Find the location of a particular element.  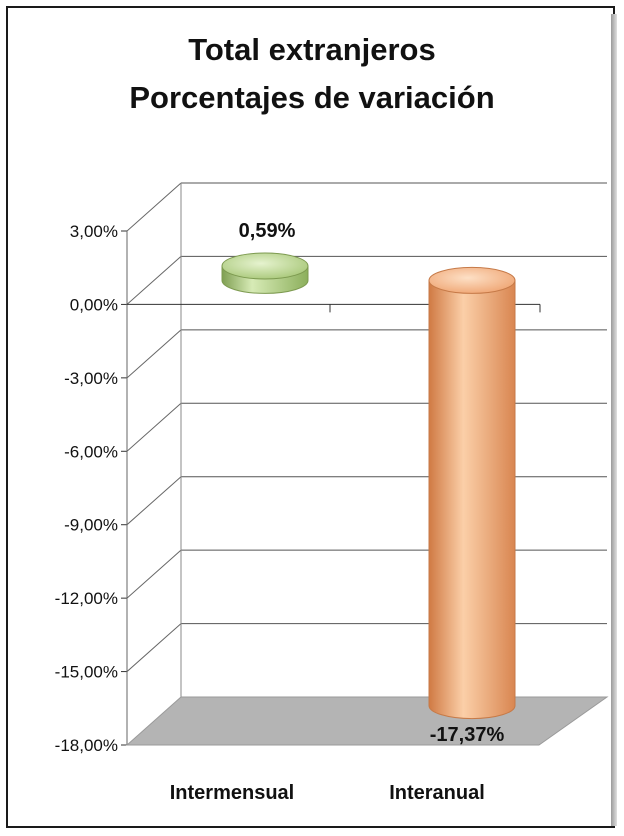

y-tick-label: -12,00% is located at coordinates (86, 598).